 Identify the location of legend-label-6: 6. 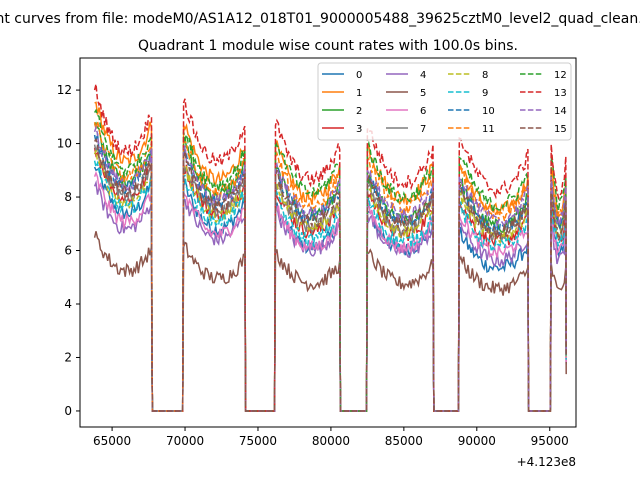
(423, 111).